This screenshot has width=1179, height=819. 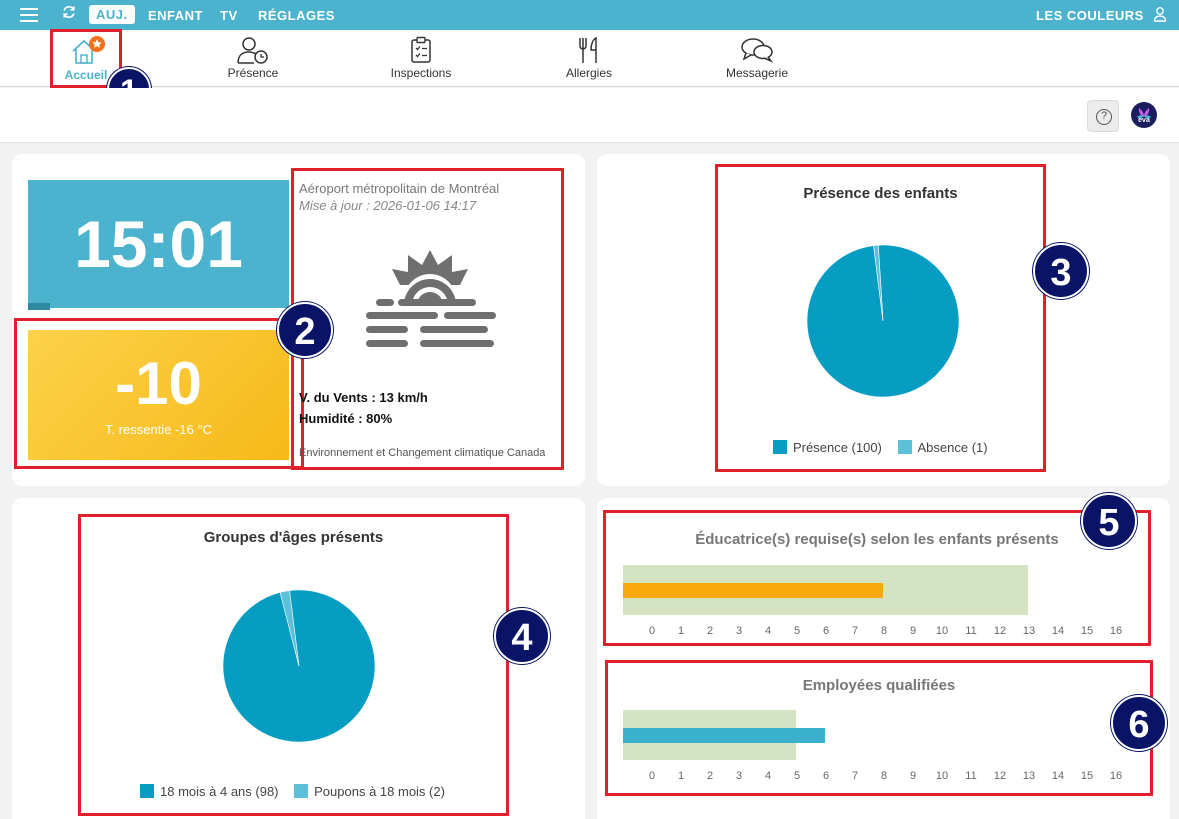 I want to click on x-tick-label: 0, so click(x=652, y=631).